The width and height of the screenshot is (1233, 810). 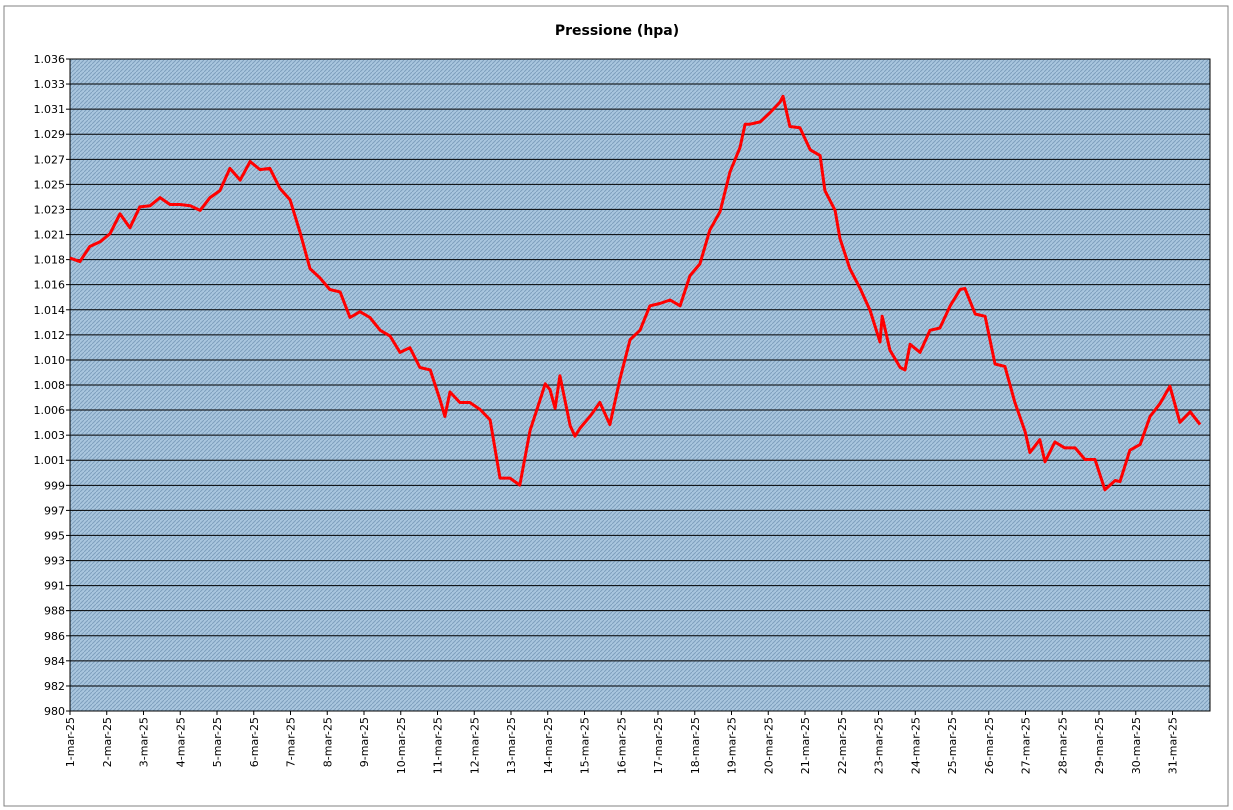 I want to click on x-tick-label: 9-mar-25, so click(x=364, y=742).